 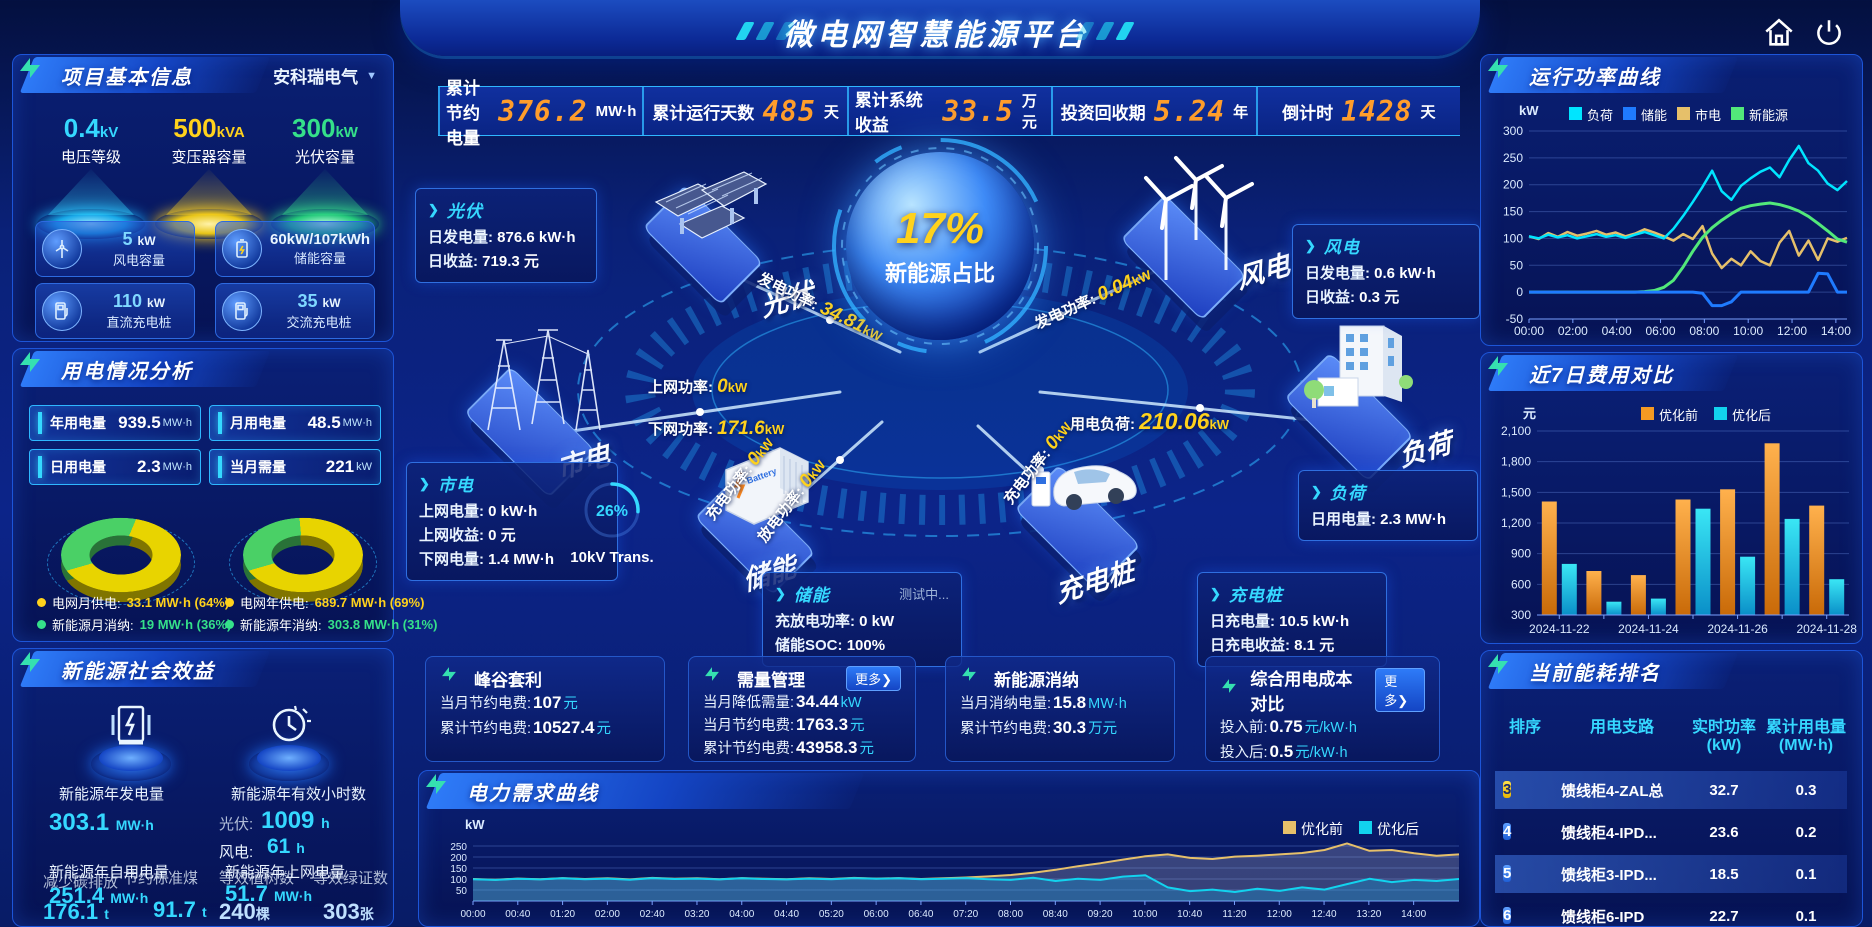 What do you see at coordinates (1826, 629) in the screenshot?
I see `svg-text: 2024-11-28` at bounding box center [1826, 629].